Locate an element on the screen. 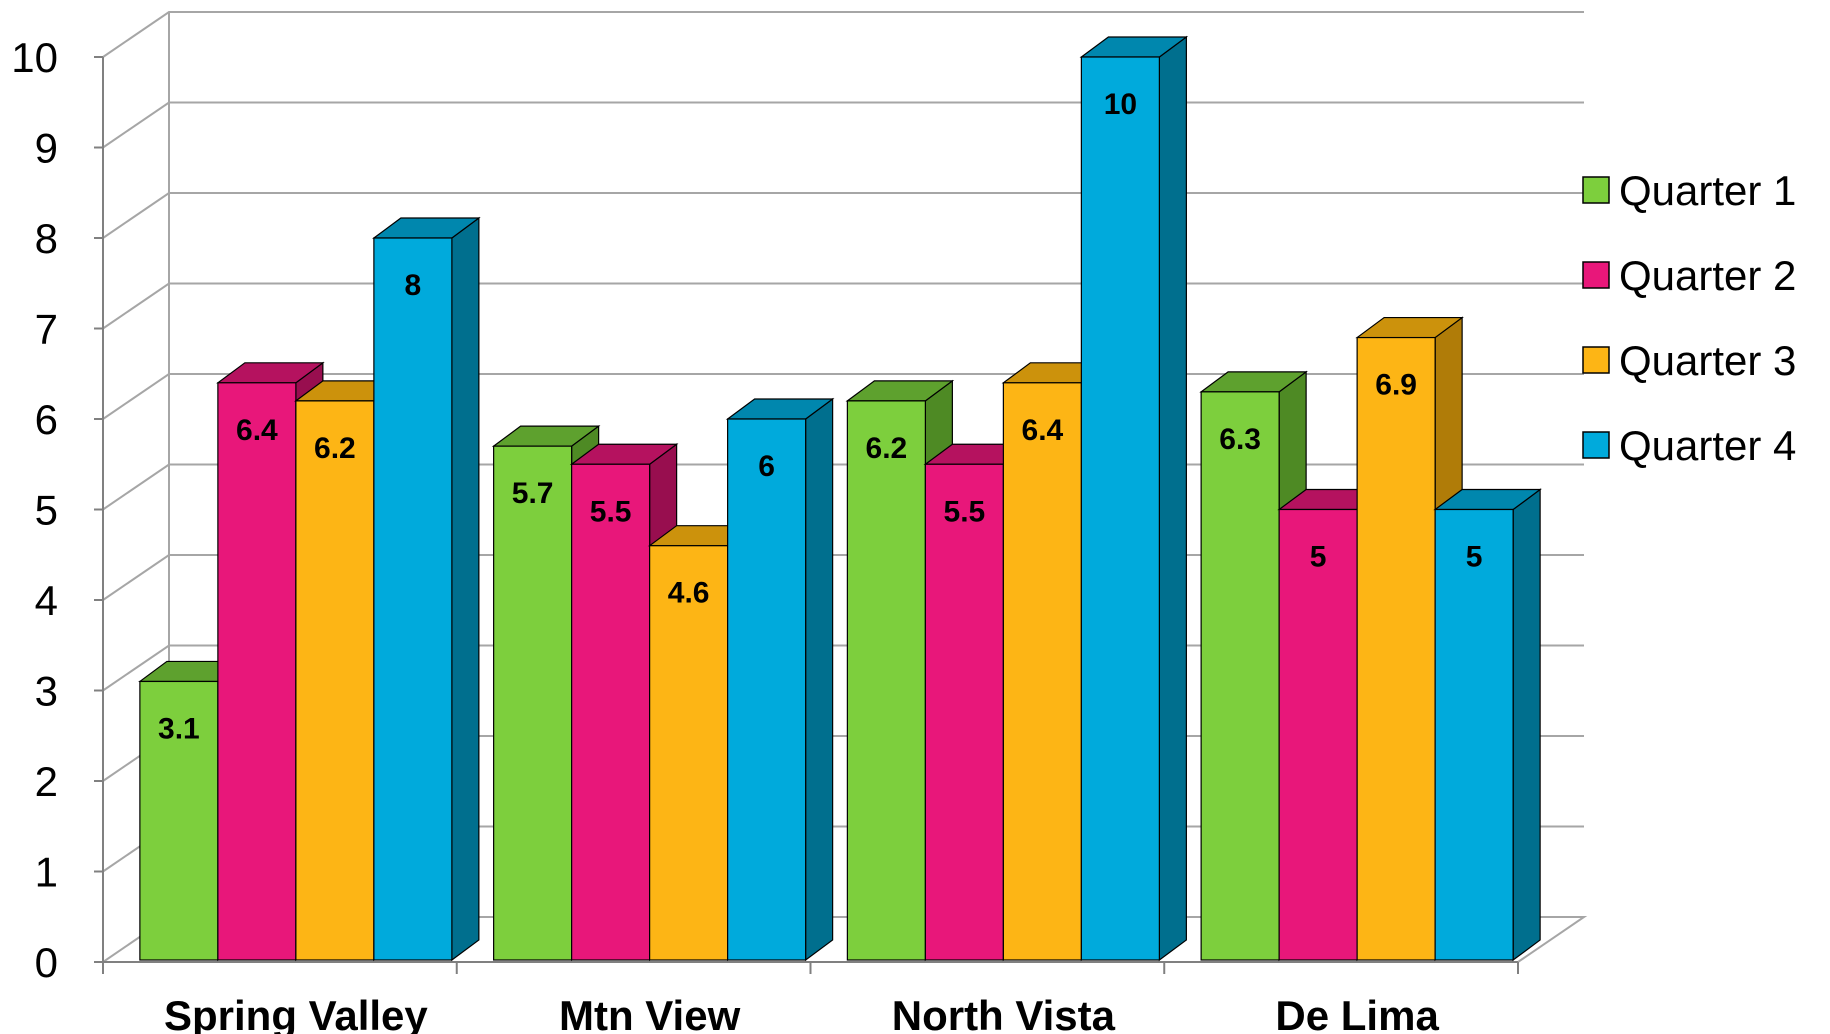 The height and width of the screenshot is (1034, 1830). data-label: 6.3 is located at coordinates (1240, 439).